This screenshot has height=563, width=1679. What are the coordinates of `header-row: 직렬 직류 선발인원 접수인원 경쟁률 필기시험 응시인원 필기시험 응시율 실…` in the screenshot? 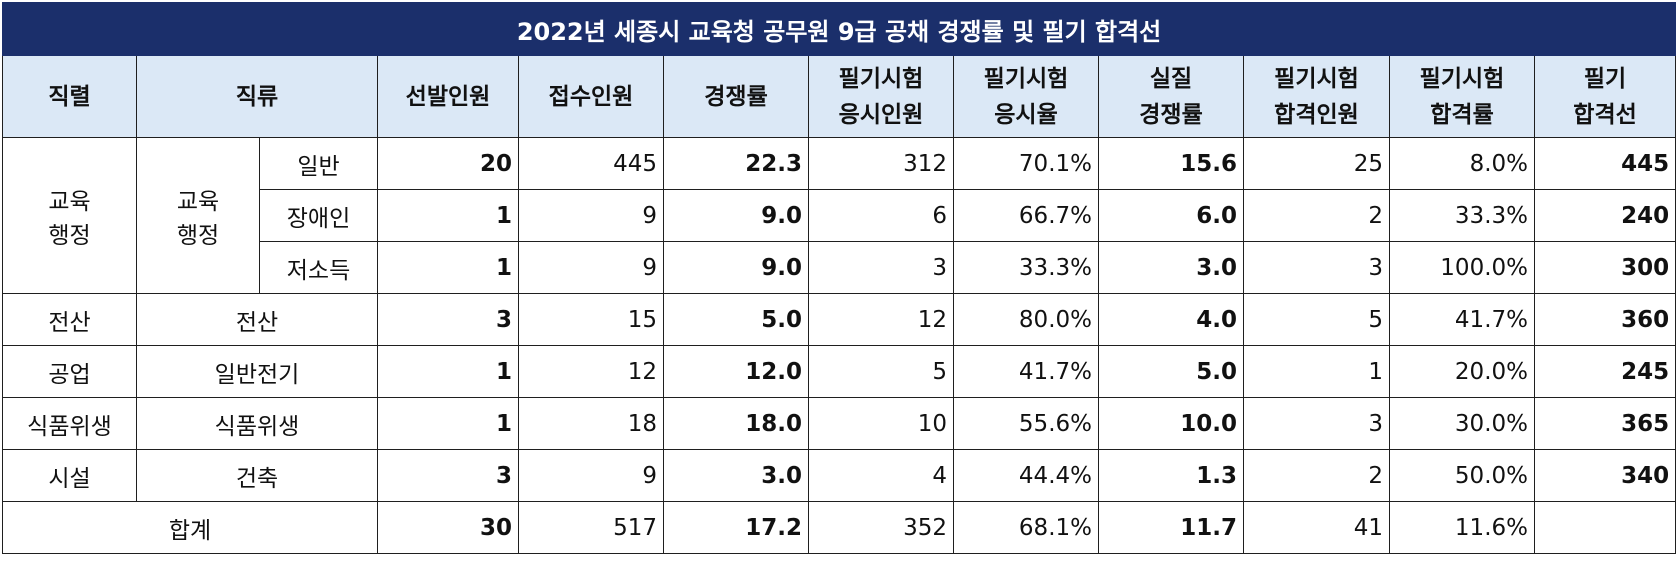 It's located at (839, 96).